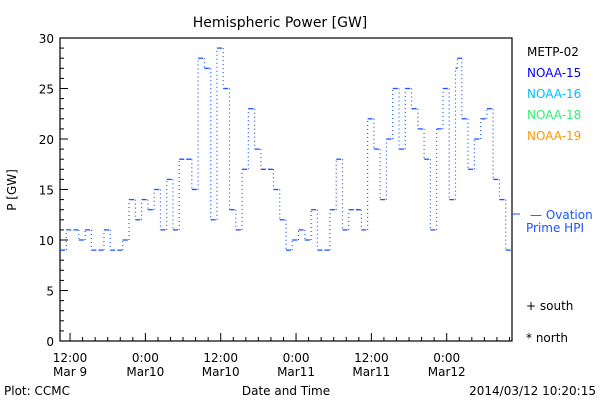  I want to click on y-axis-label: P [GW], so click(12, 190).